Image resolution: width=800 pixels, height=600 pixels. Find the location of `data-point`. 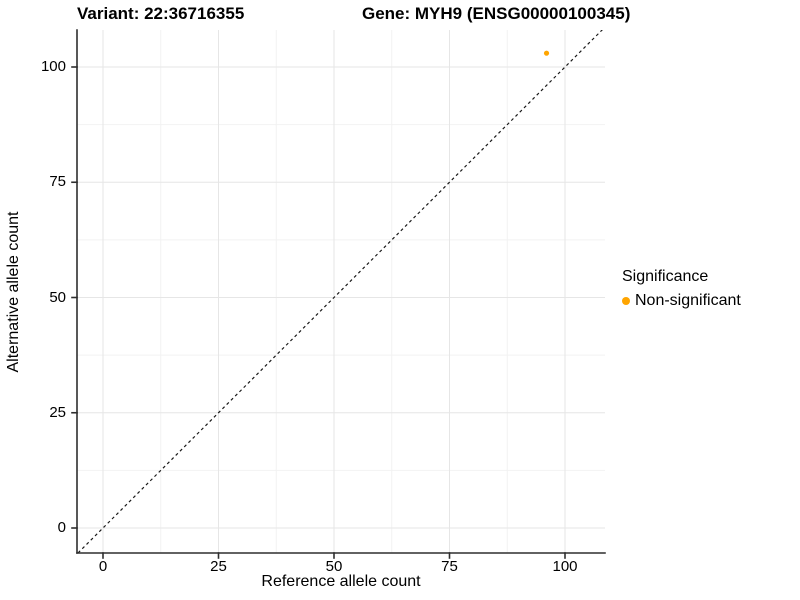

data-point is located at coordinates (546, 53).